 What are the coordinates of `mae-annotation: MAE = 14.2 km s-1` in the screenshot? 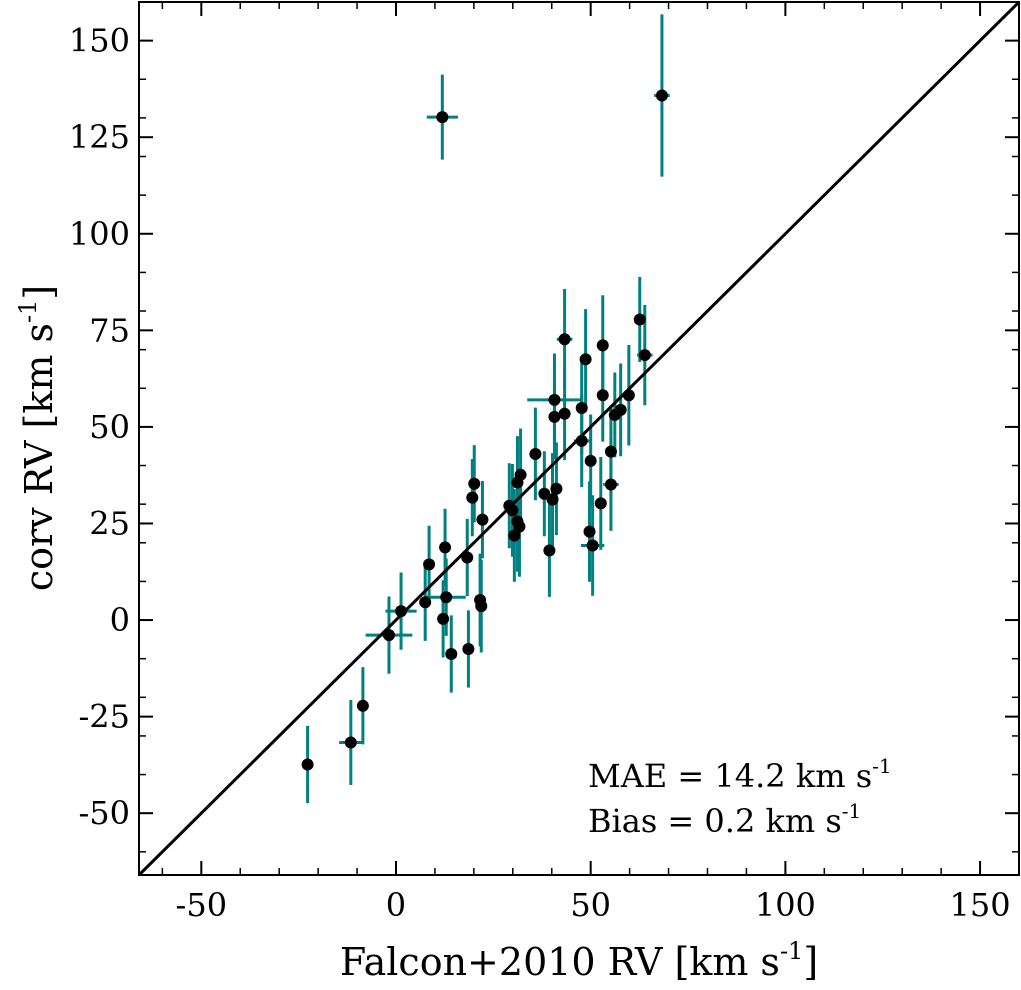 It's located at (740, 774).